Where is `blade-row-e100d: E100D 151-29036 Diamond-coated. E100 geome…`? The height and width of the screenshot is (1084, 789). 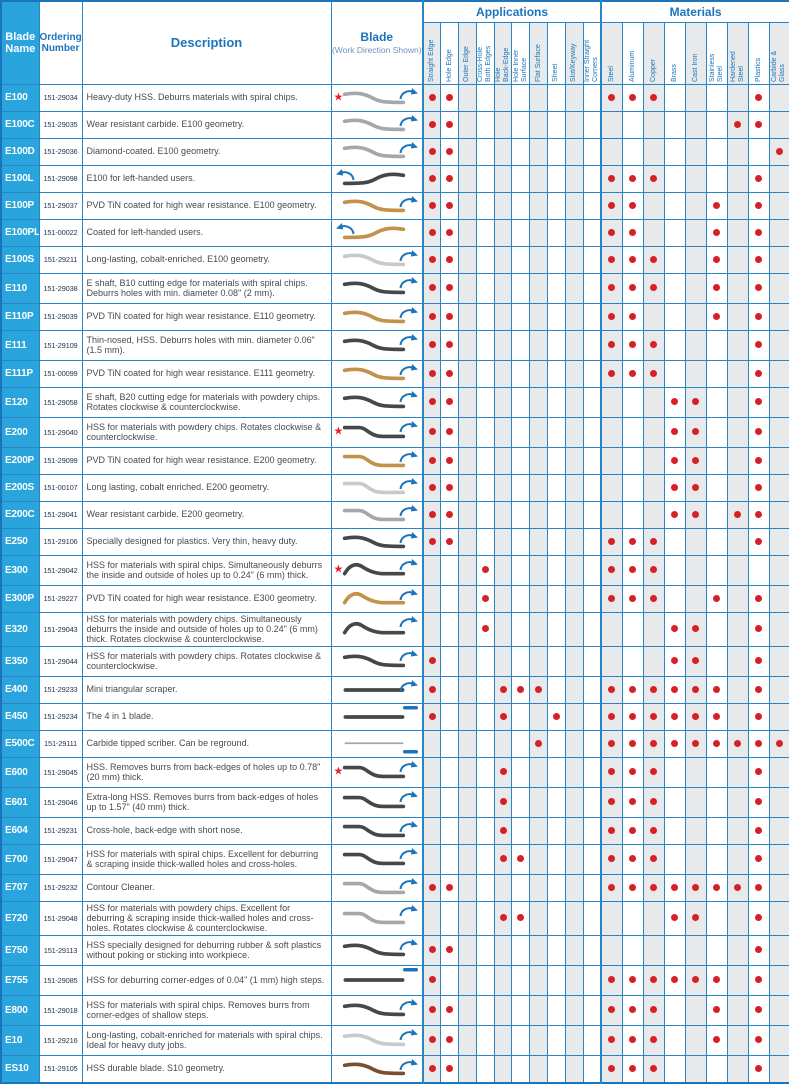
blade-row-e100d: E100D 151-29036 Diamond-coated. E100 geome… is located at coordinates (394, 151).